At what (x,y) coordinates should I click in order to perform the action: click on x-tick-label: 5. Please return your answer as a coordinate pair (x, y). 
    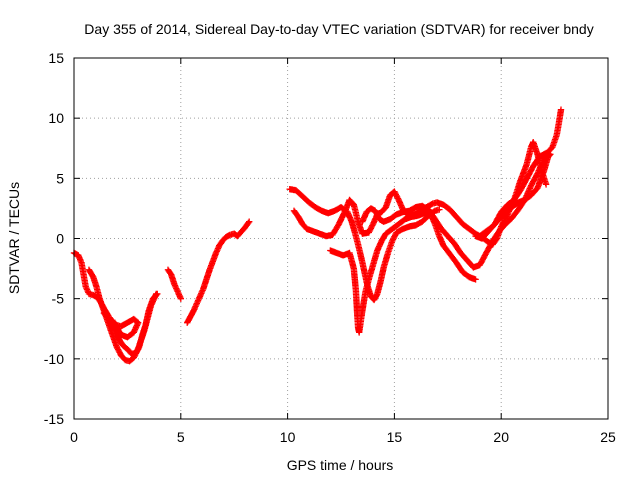
    Looking at the image, I should click on (181, 437).